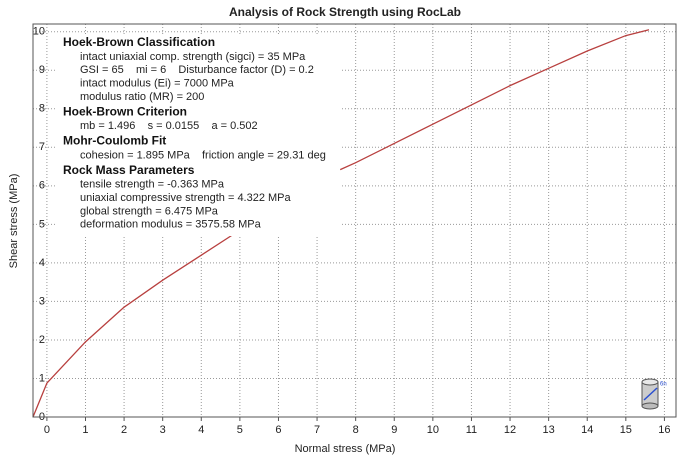 The width and height of the screenshot is (683, 457). What do you see at coordinates (42, 147) in the screenshot?
I see `y-tick-label: 7` at bounding box center [42, 147].